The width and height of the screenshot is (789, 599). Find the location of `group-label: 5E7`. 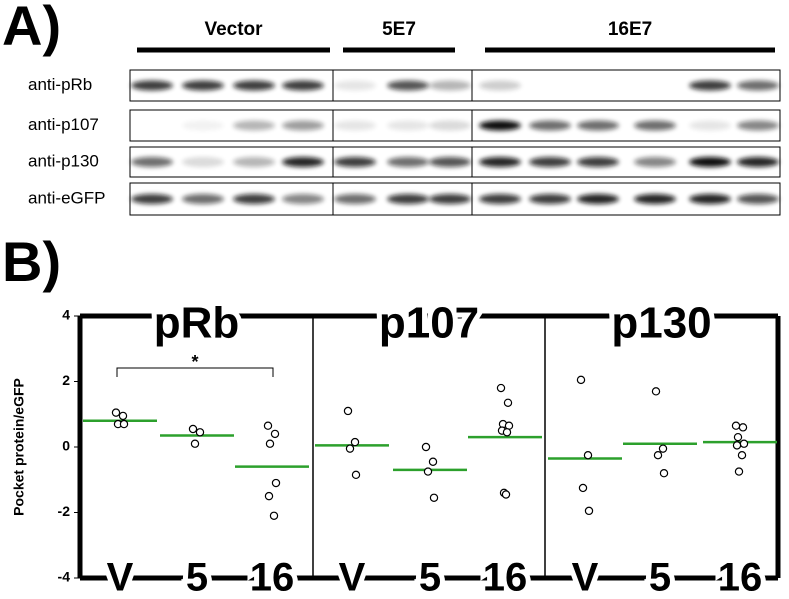

group-label: 5E7 is located at coordinates (399, 29).